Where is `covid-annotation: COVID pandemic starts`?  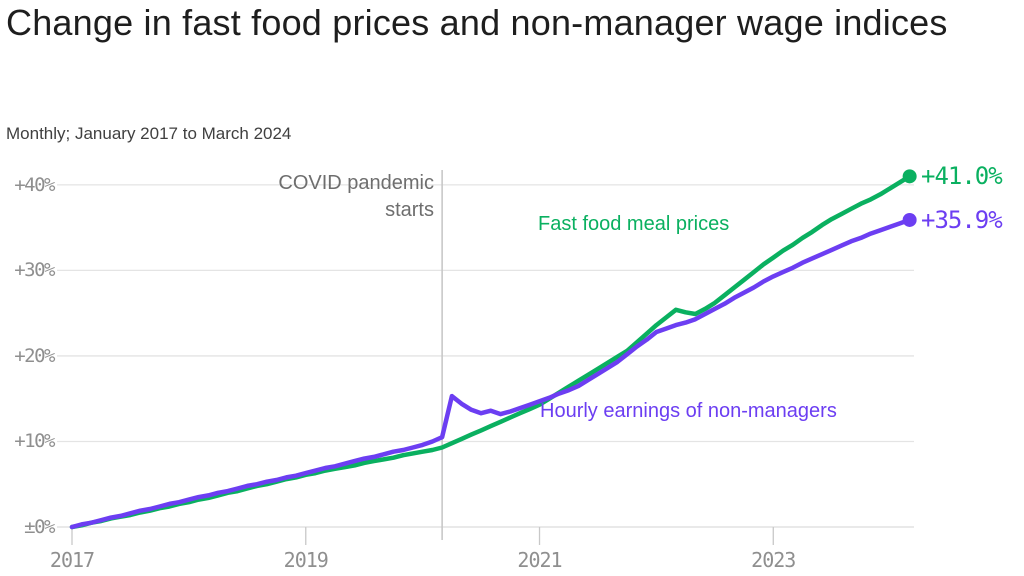 covid-annotation: COVID pandemic starts is located at coordinates (356, 196).